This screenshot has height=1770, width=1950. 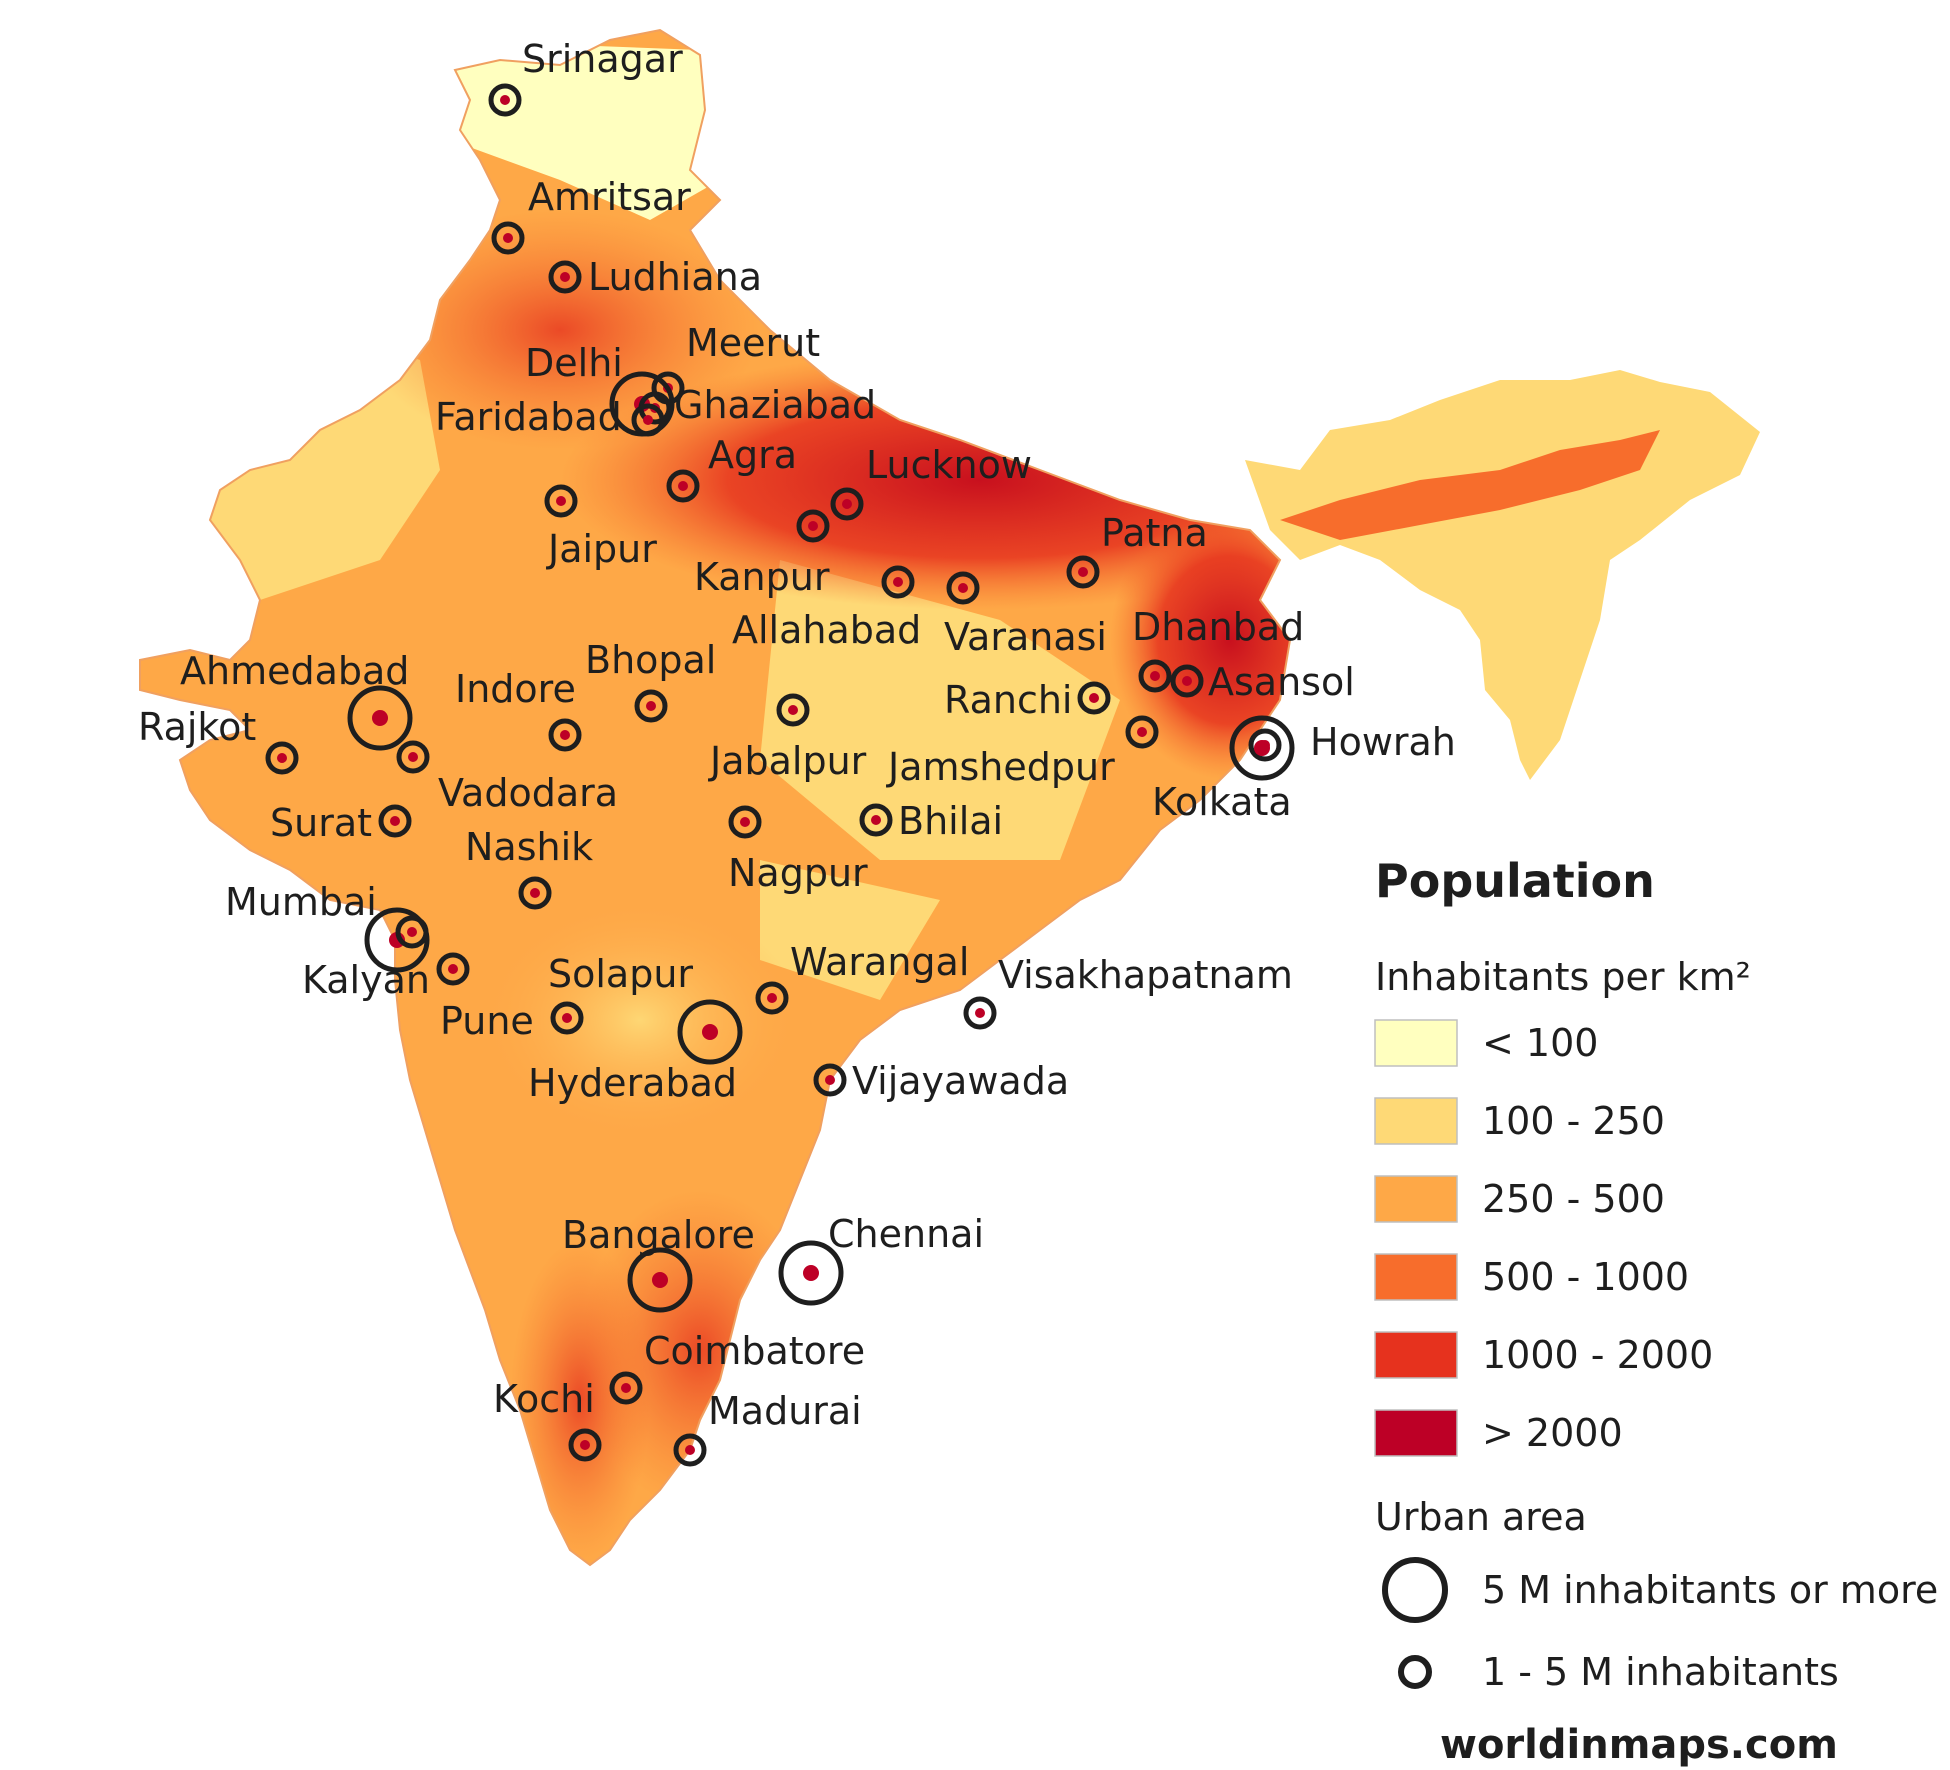 What do you see at coordinates (547, 1419) in the screenshot?
I see `city-kochi: Kochi` at bounding box center [547, 1419].